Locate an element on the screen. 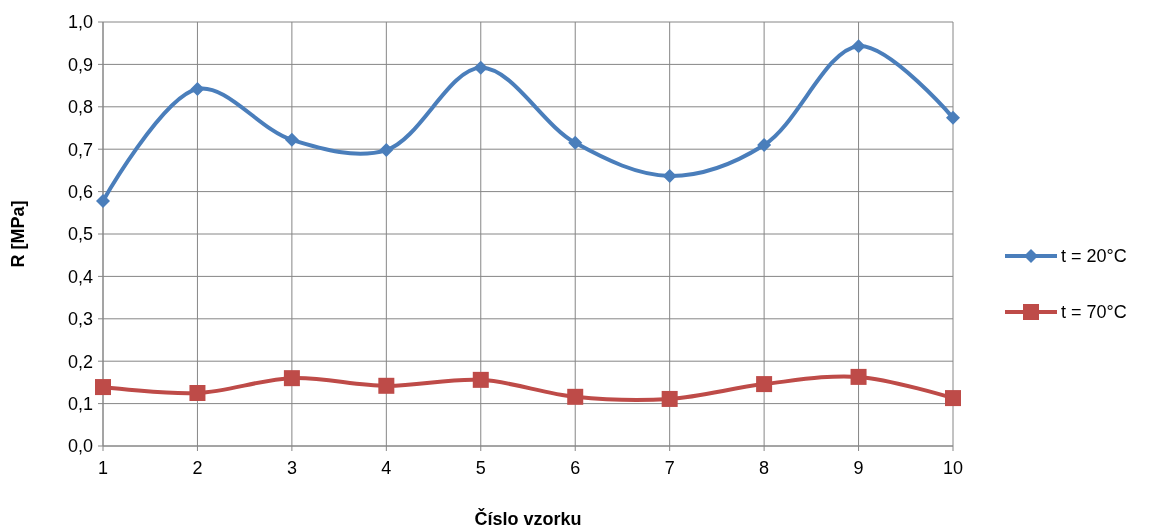  y-tick-label: 0,6 is located at coordinates (80, 191).